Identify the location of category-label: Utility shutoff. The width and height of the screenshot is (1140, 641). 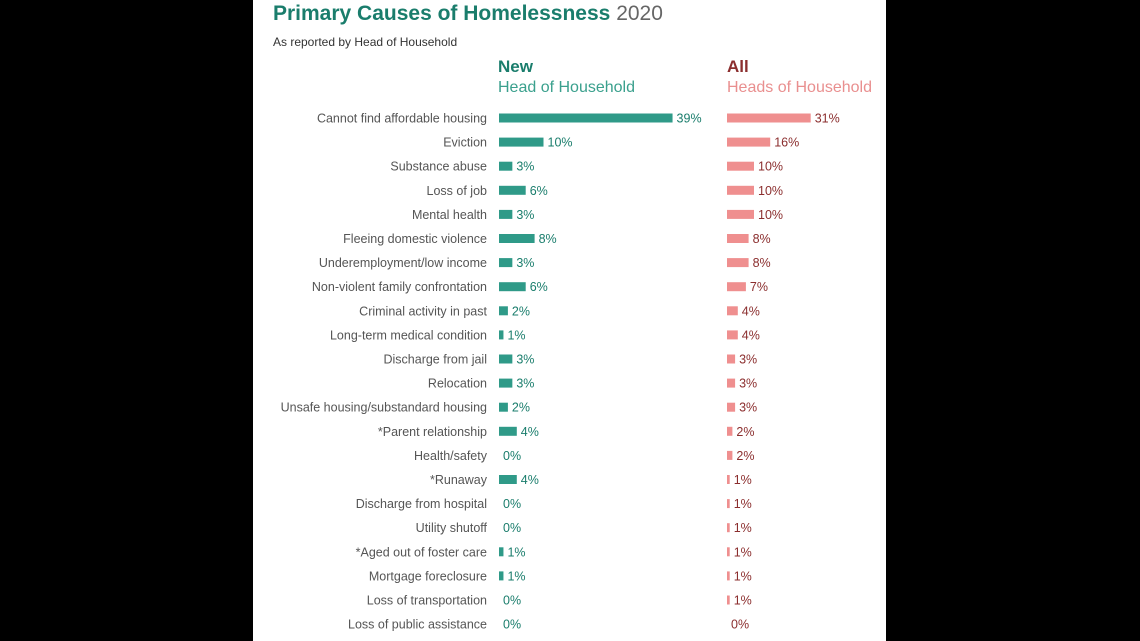
(452, 528).